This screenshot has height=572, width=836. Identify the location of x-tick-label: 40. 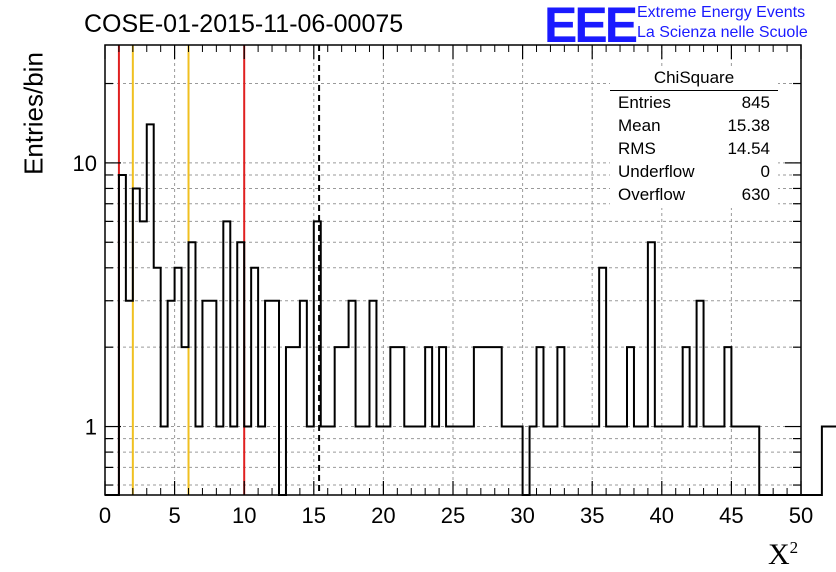
(662, 515).